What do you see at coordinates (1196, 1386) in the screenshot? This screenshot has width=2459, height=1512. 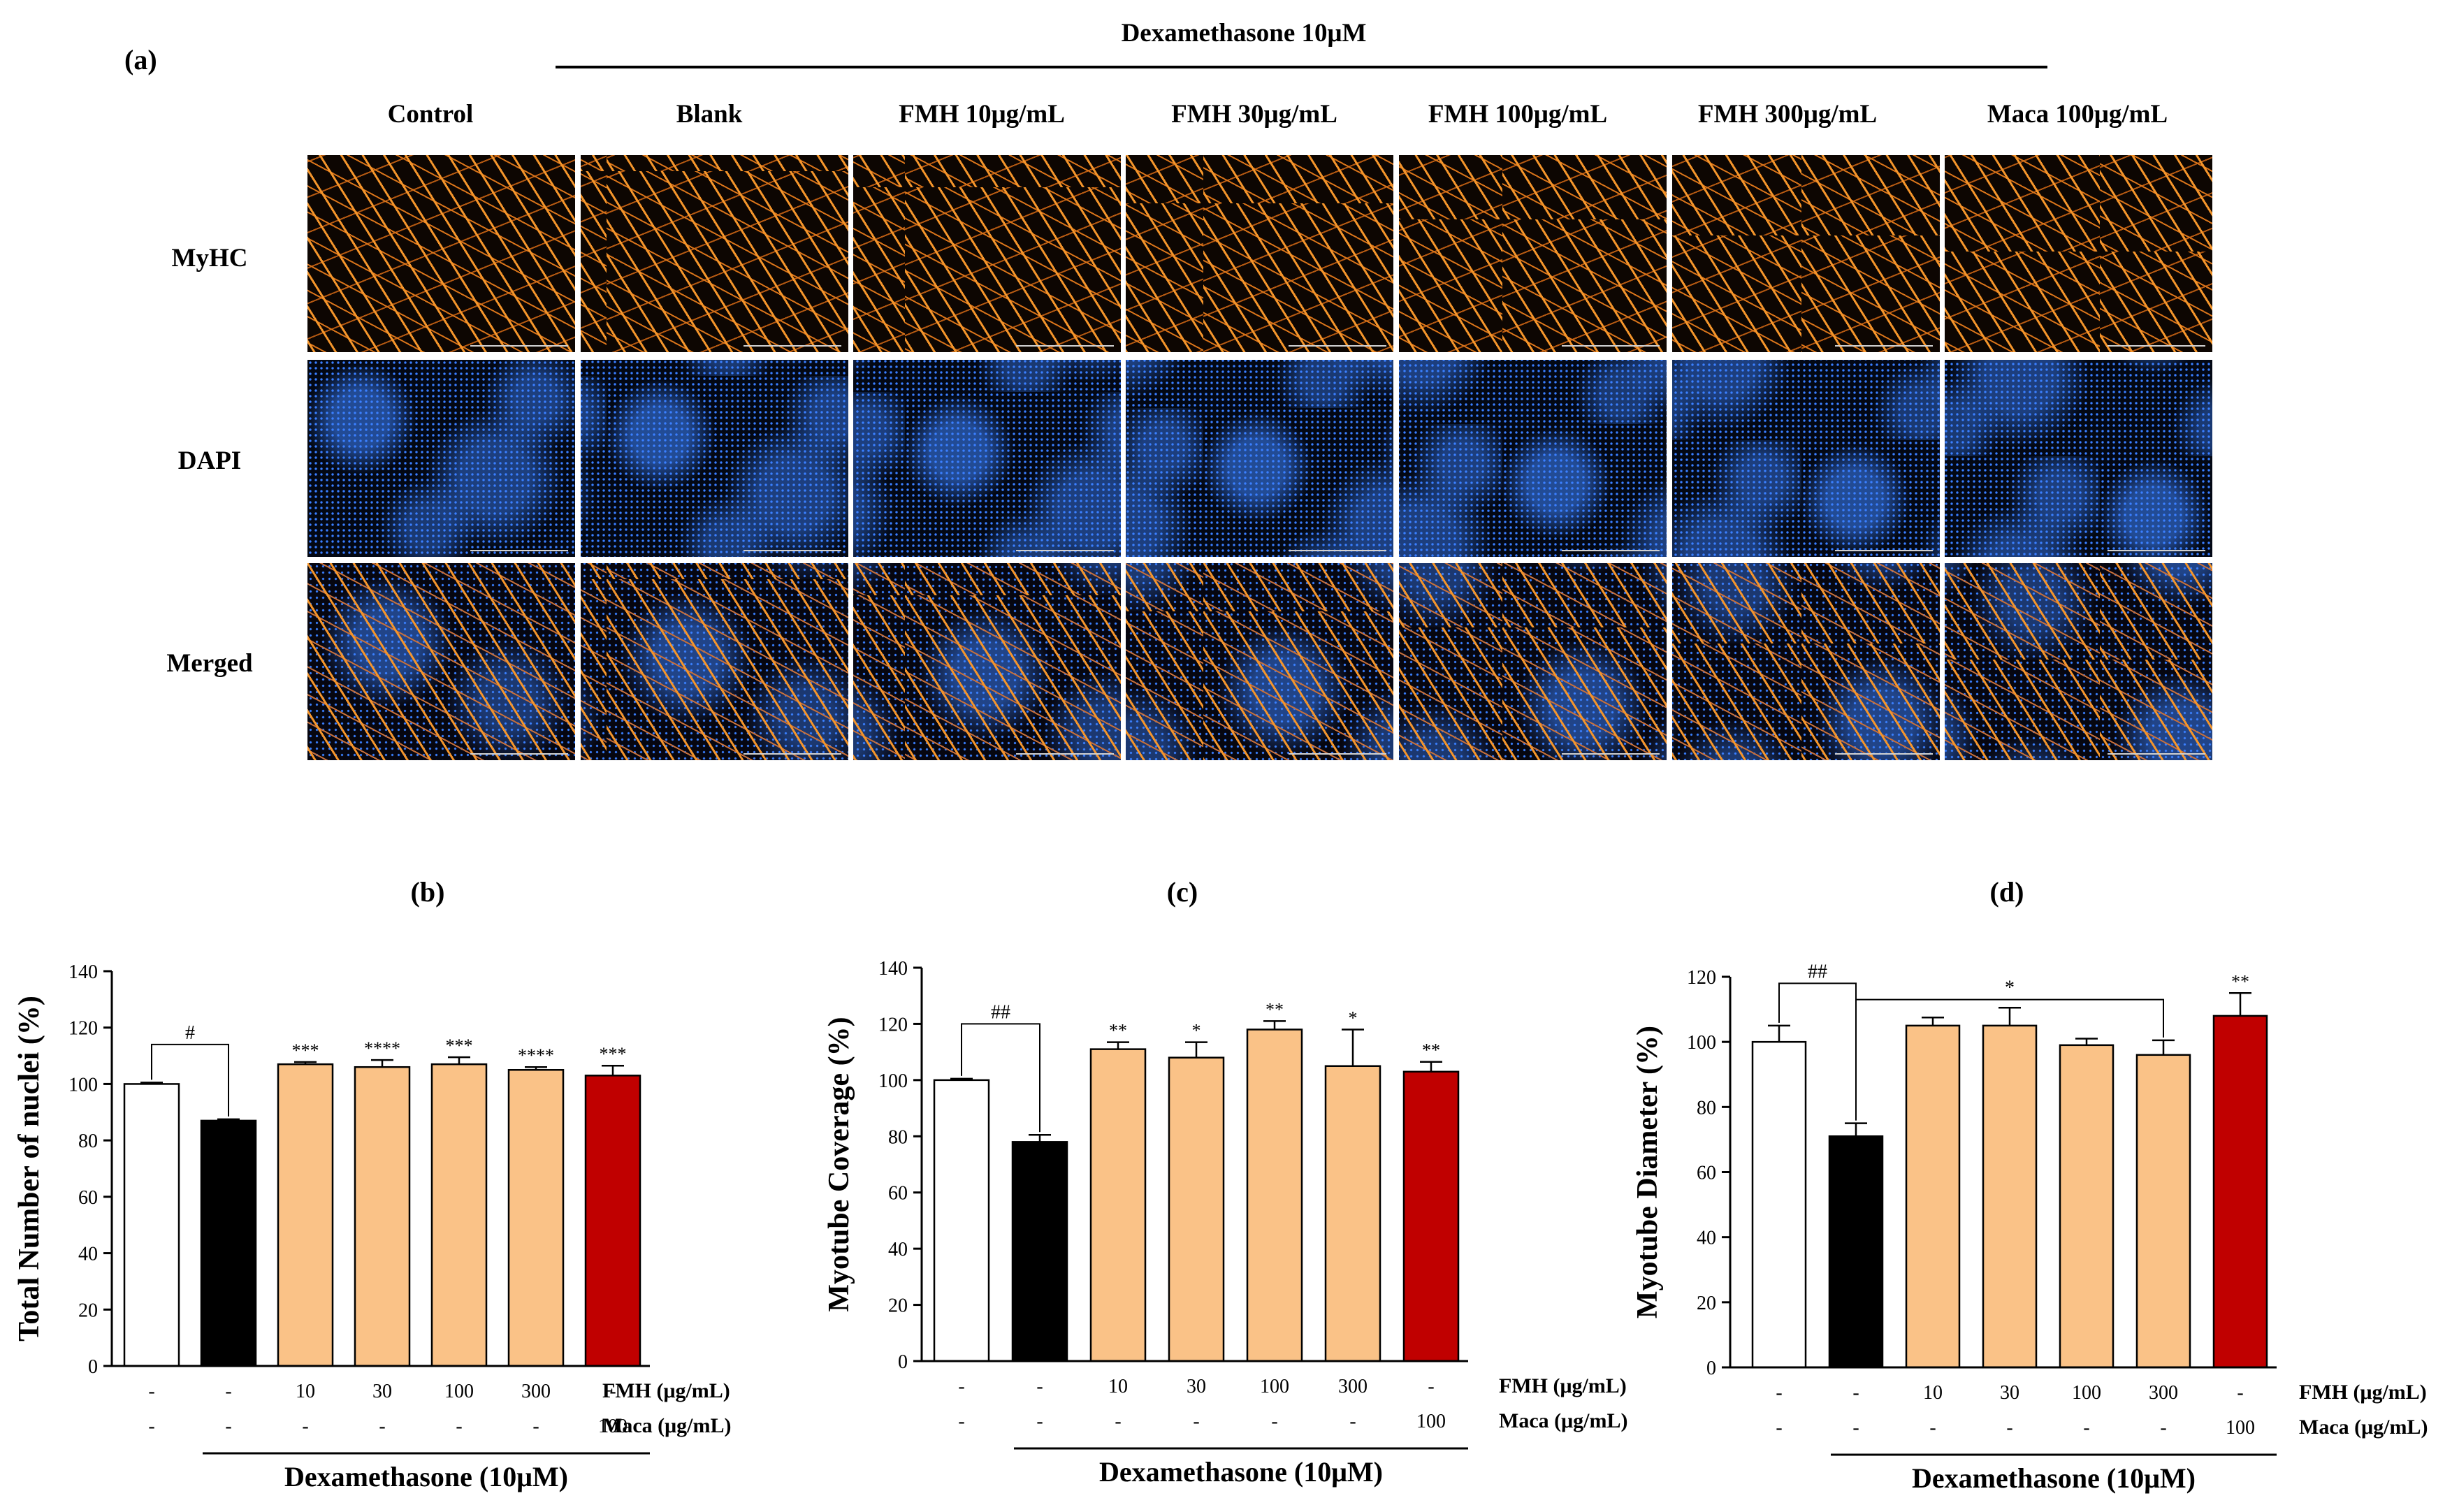 I see `chart-2-fmh-dose: 30` at bounding box center [1196, 1386].